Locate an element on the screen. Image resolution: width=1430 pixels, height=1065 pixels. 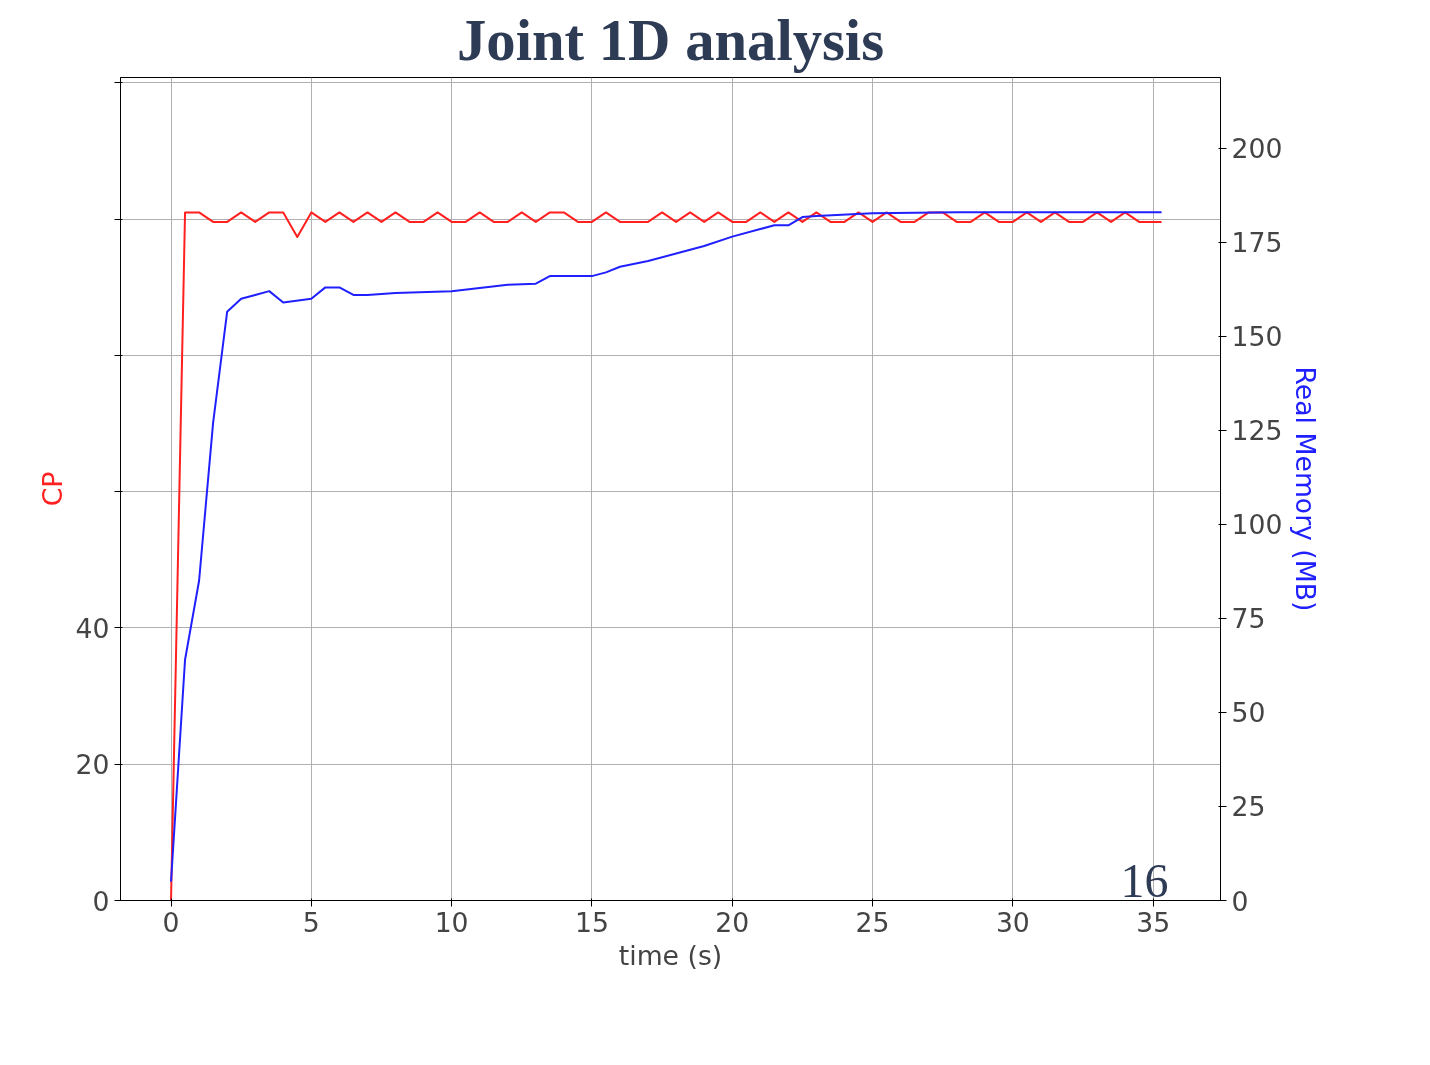
y-tick-label: 20 is located at coordinates (92, 765).